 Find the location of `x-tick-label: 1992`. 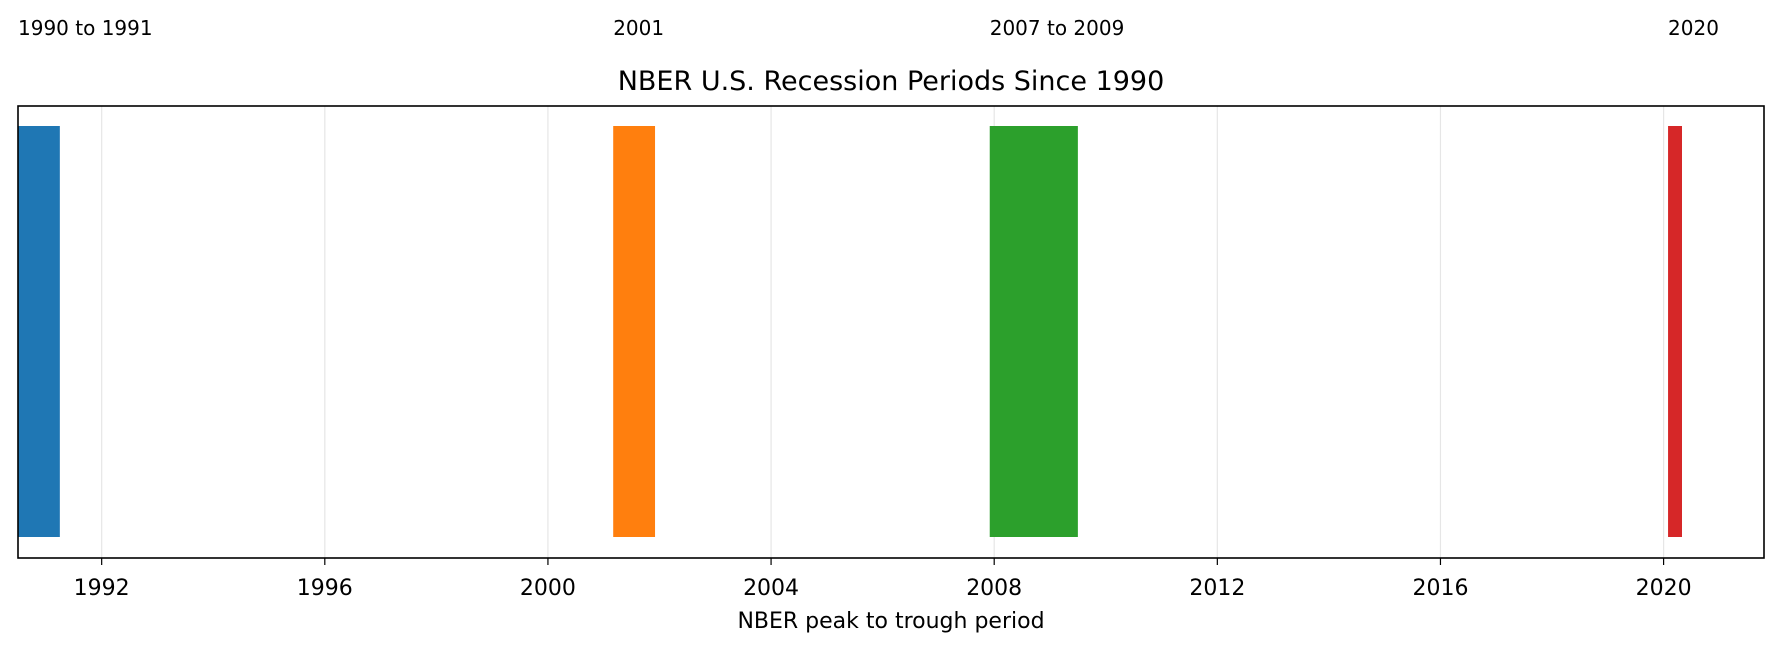

x-tick-label: 1992 is located at coordinates (102, 588).